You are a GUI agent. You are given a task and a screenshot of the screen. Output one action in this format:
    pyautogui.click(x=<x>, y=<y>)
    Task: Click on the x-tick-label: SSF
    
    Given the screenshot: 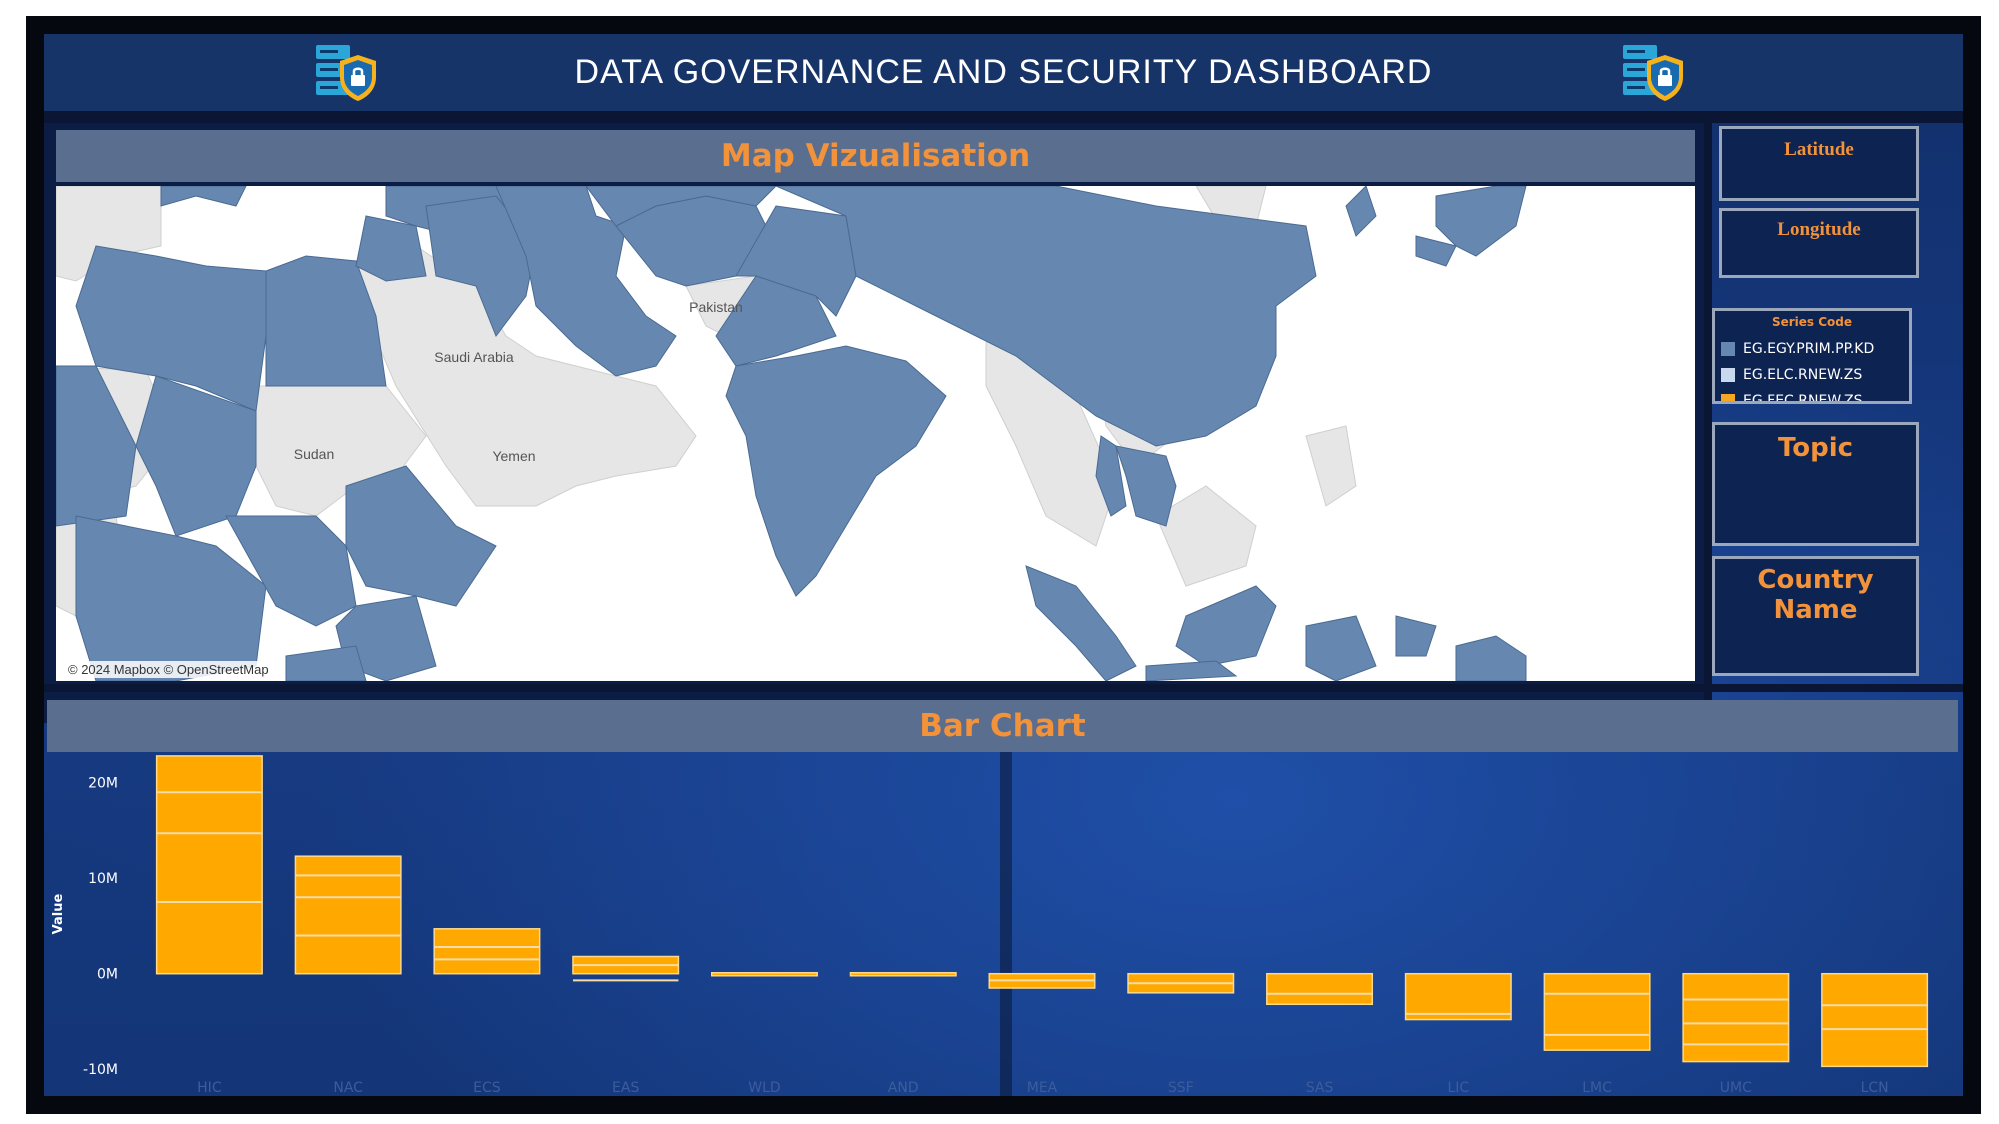 What is the action you would take?
    pyautogui.click(x=1181, y=1088)
    